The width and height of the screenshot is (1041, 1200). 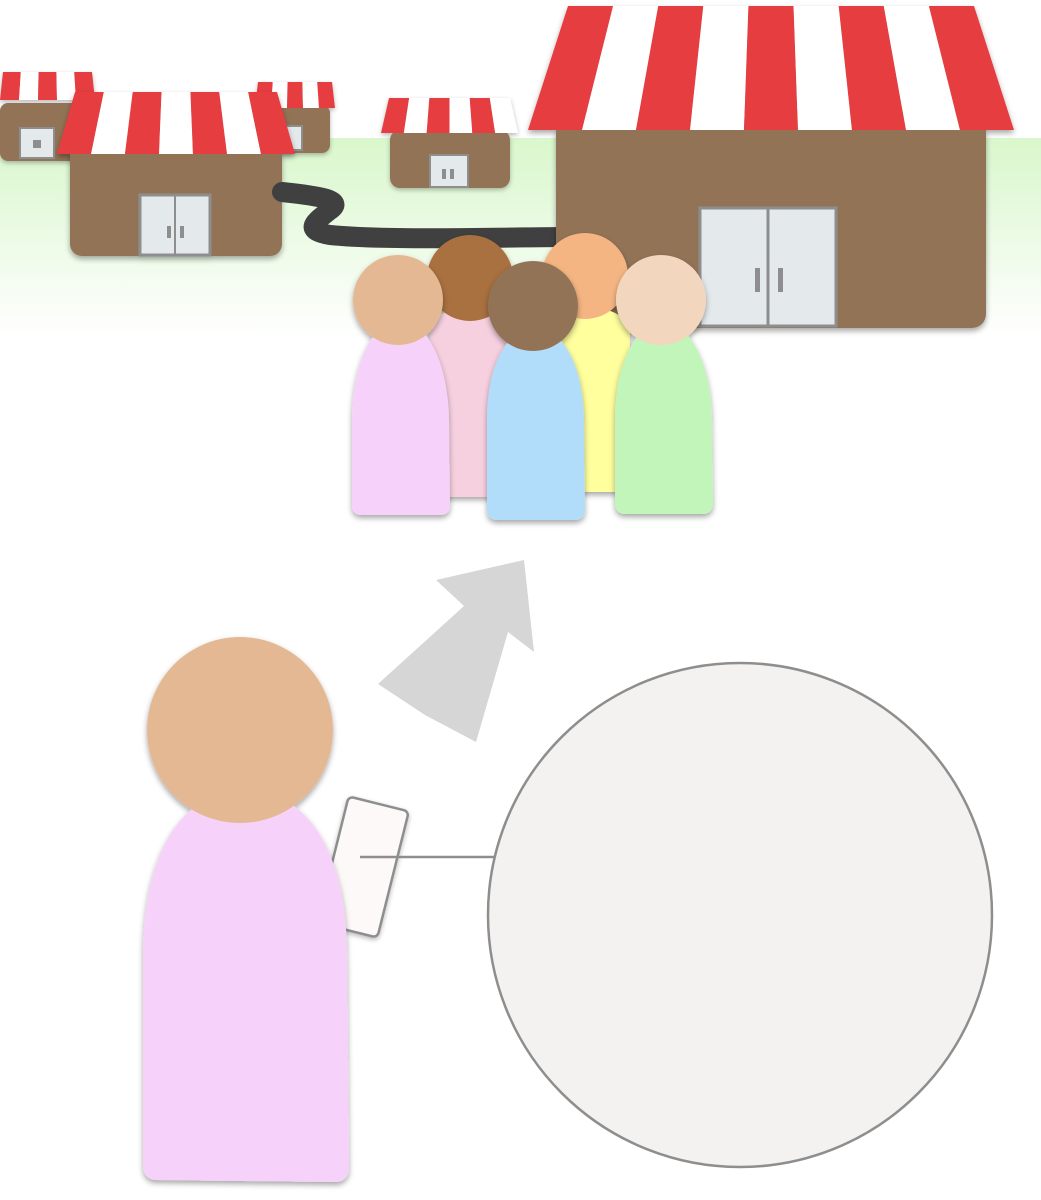 I want to click on shop-middle, so click(x=449, y=143).